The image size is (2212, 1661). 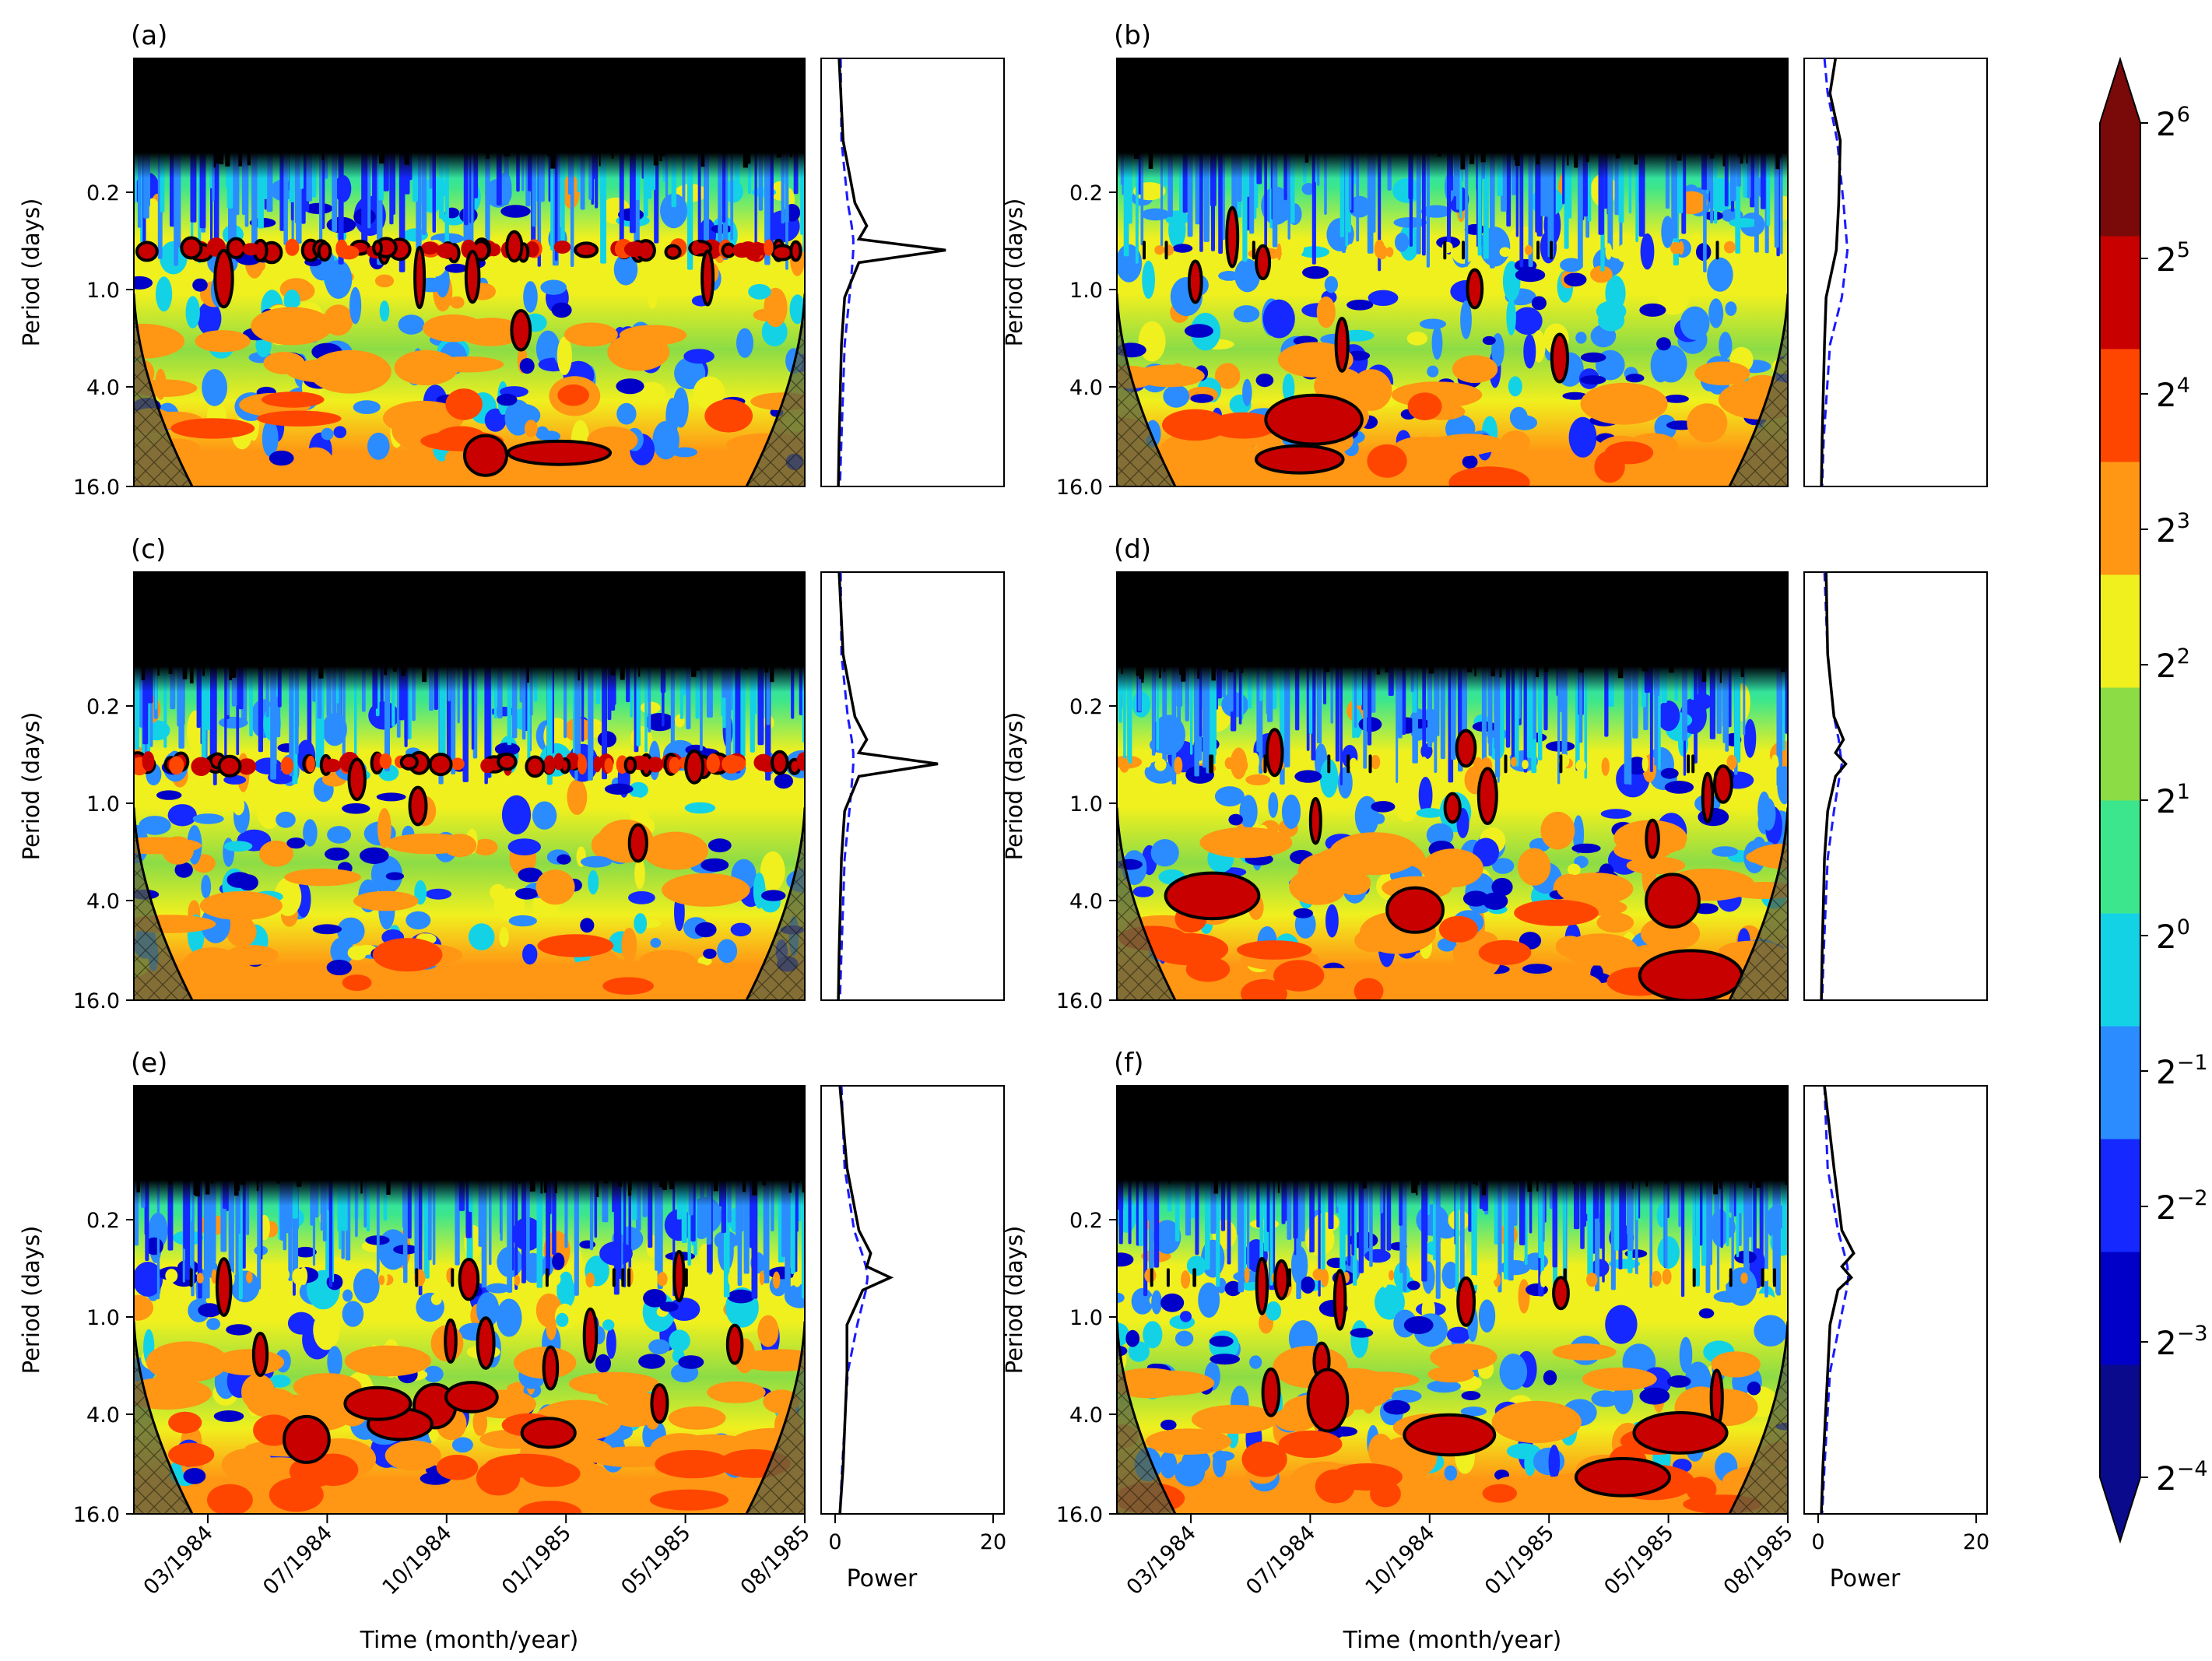 What do you see at coordinates (2192, 1334) in the screenshot?
I see `colorbar-label-exponent: −3` at bounding box center [2192, 1334].